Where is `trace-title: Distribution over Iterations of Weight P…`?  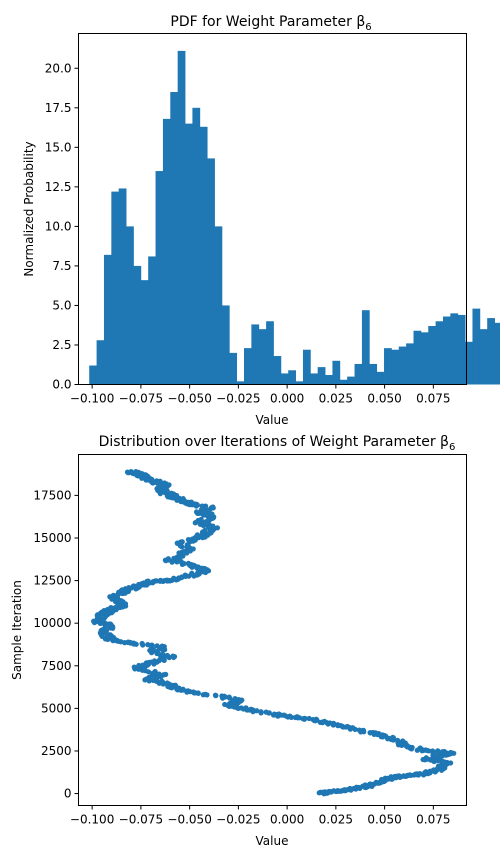
trace-title: Distribution over Iterations of Weight P… is located at coordinates (277, 443).